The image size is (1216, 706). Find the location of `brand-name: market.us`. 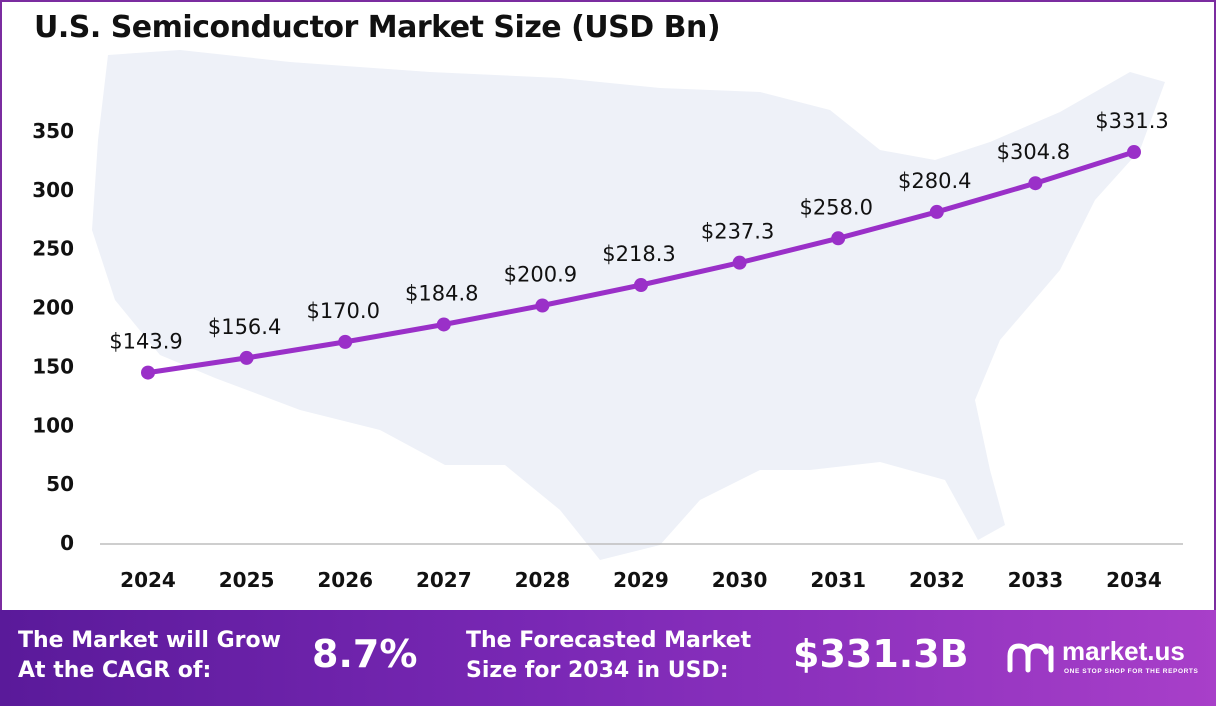

brand-name: market.us is located at coordinates (1123, 651).